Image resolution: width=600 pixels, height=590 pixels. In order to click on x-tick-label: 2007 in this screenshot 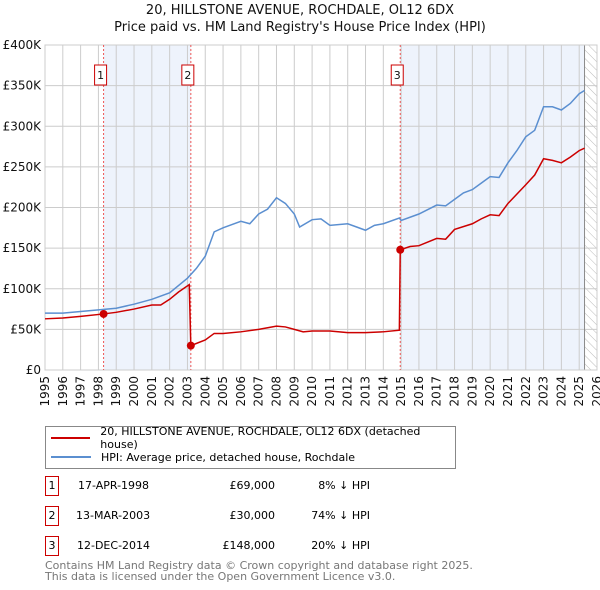, I will do `click(259, 391)`.